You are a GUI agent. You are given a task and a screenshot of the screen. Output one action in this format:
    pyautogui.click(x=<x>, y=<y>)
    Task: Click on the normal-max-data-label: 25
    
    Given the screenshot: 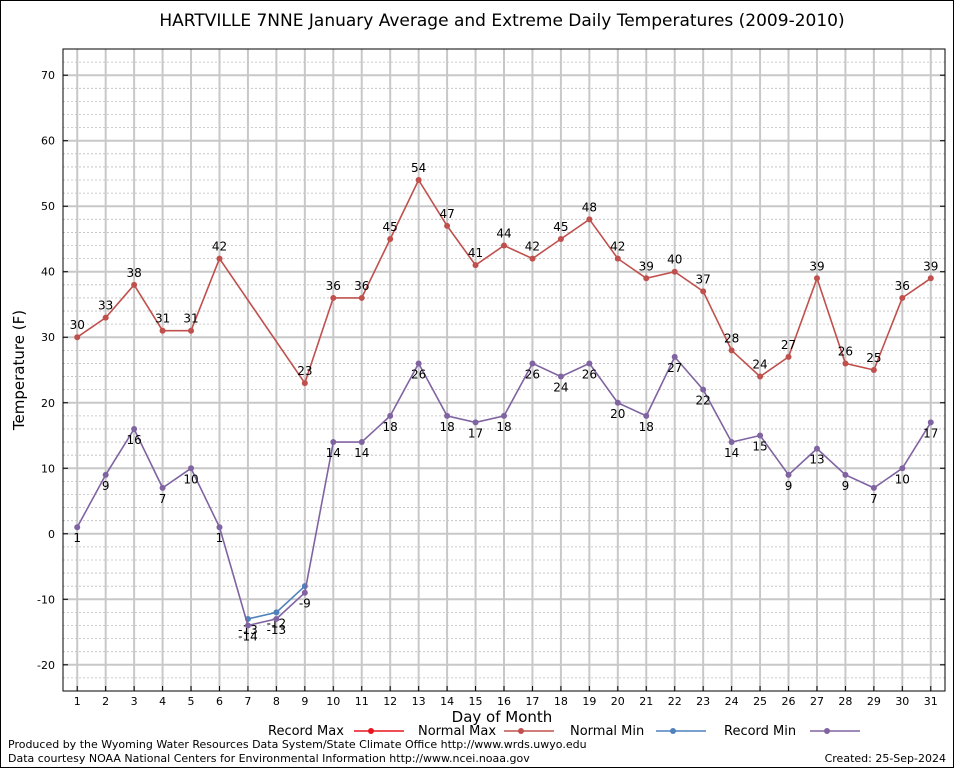 What is the action you would take?
    pyautogui.click(x=873, y=358)
    